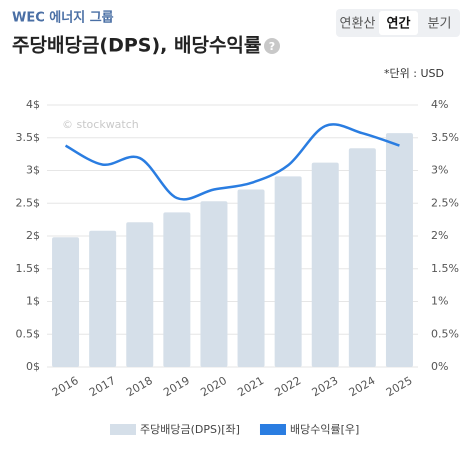  Describe the element at coordinates (439, 366) in the screenshot. I see `y2-tick-label: 0%` at that location.